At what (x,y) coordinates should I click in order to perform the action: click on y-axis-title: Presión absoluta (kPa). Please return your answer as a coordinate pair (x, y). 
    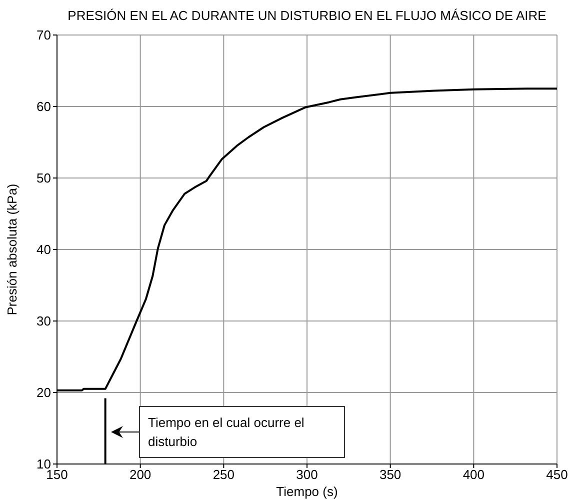
    Looking at the image, I should click on (12, 250).